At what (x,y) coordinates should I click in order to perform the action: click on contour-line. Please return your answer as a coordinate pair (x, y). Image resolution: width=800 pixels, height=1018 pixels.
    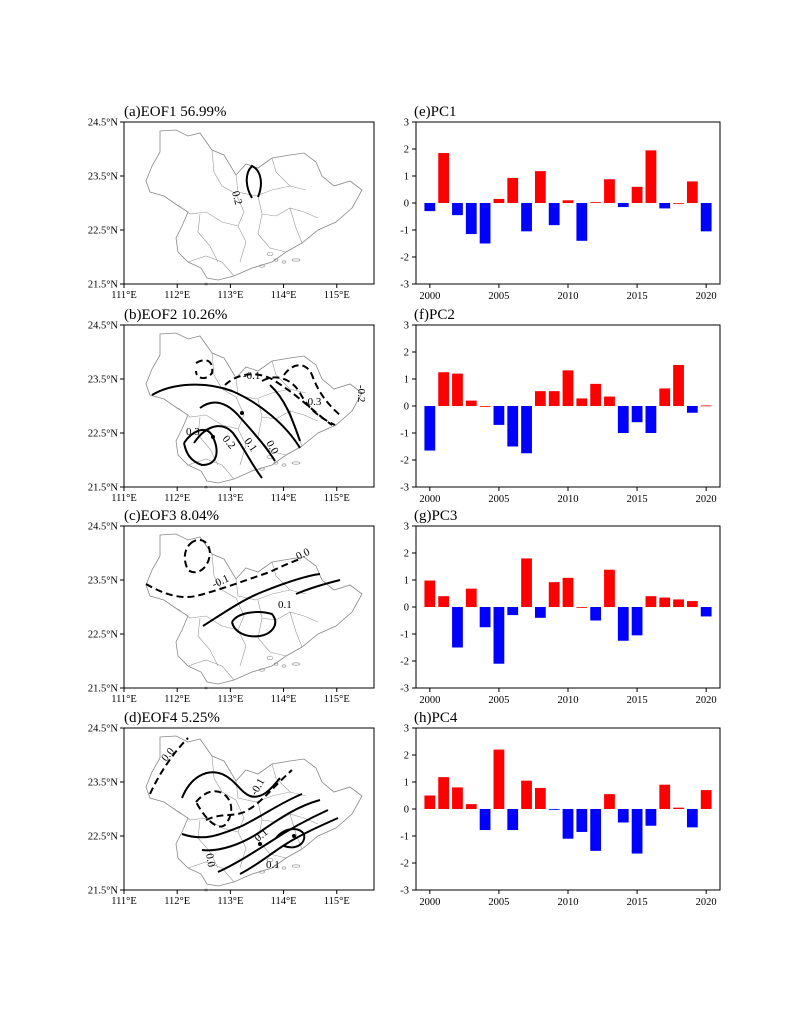
    Looking at the image, I should click on (253, 181).